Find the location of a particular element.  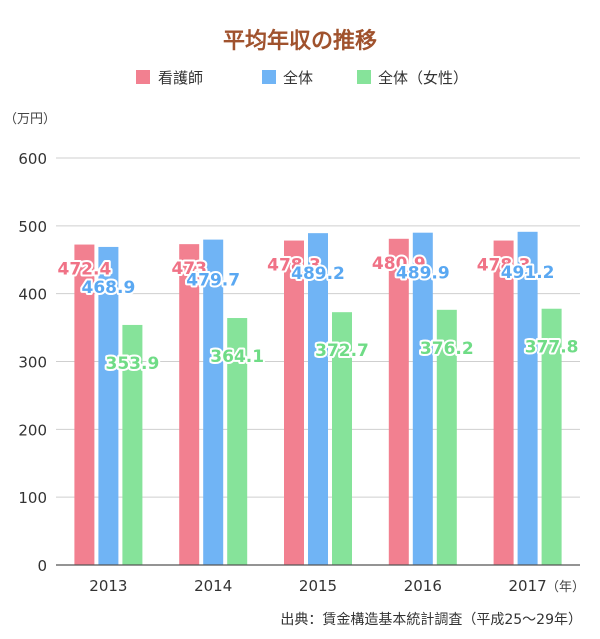

data-label: 468.9 is located at coordinates (109, 288).